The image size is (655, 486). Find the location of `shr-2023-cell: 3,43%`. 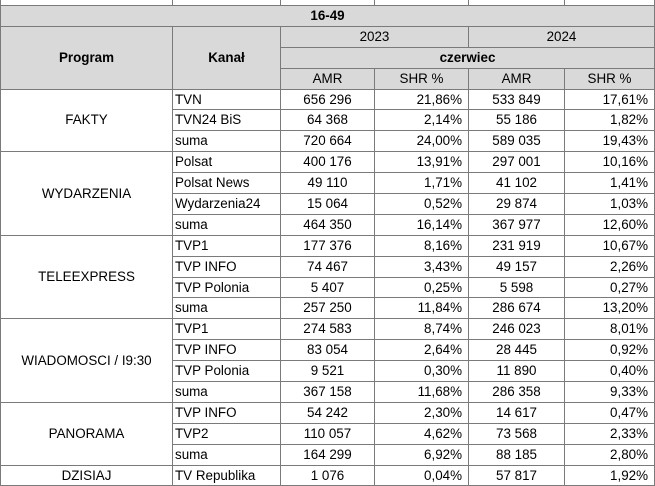

shr-2023-cell: 3,43% is located at coordinates (421, 266).